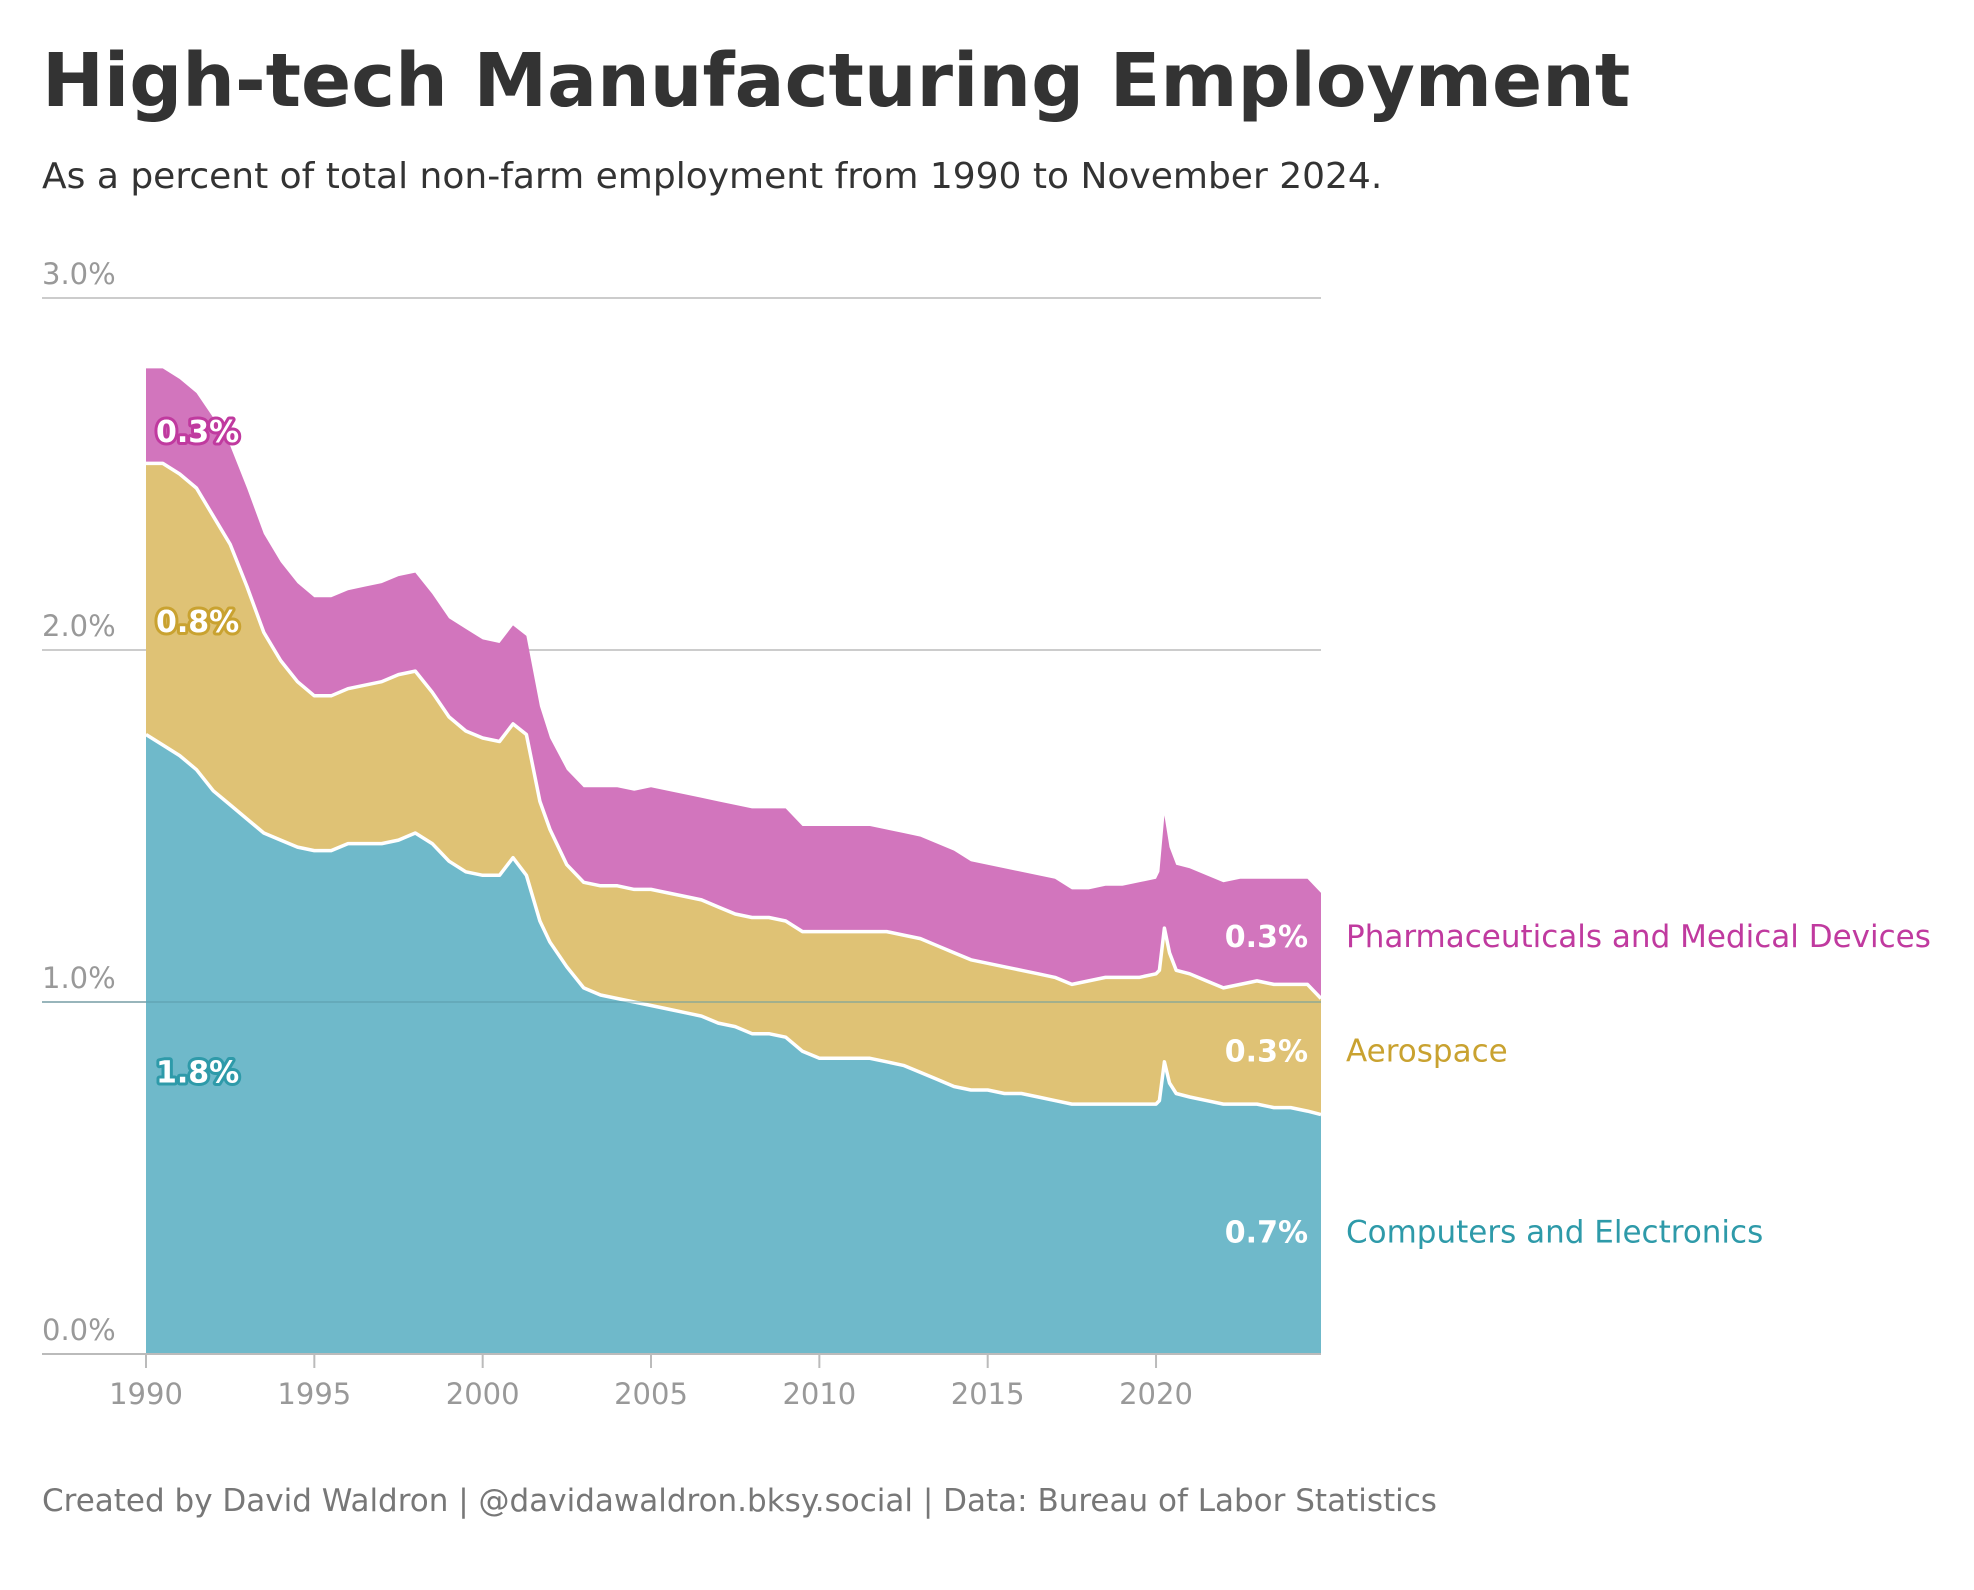 This screenshot has height=1590, width=1974. Describe the element at coordinates (79, 274) in the screenshot. I see `y-tick-label: 3.0%` at that location.